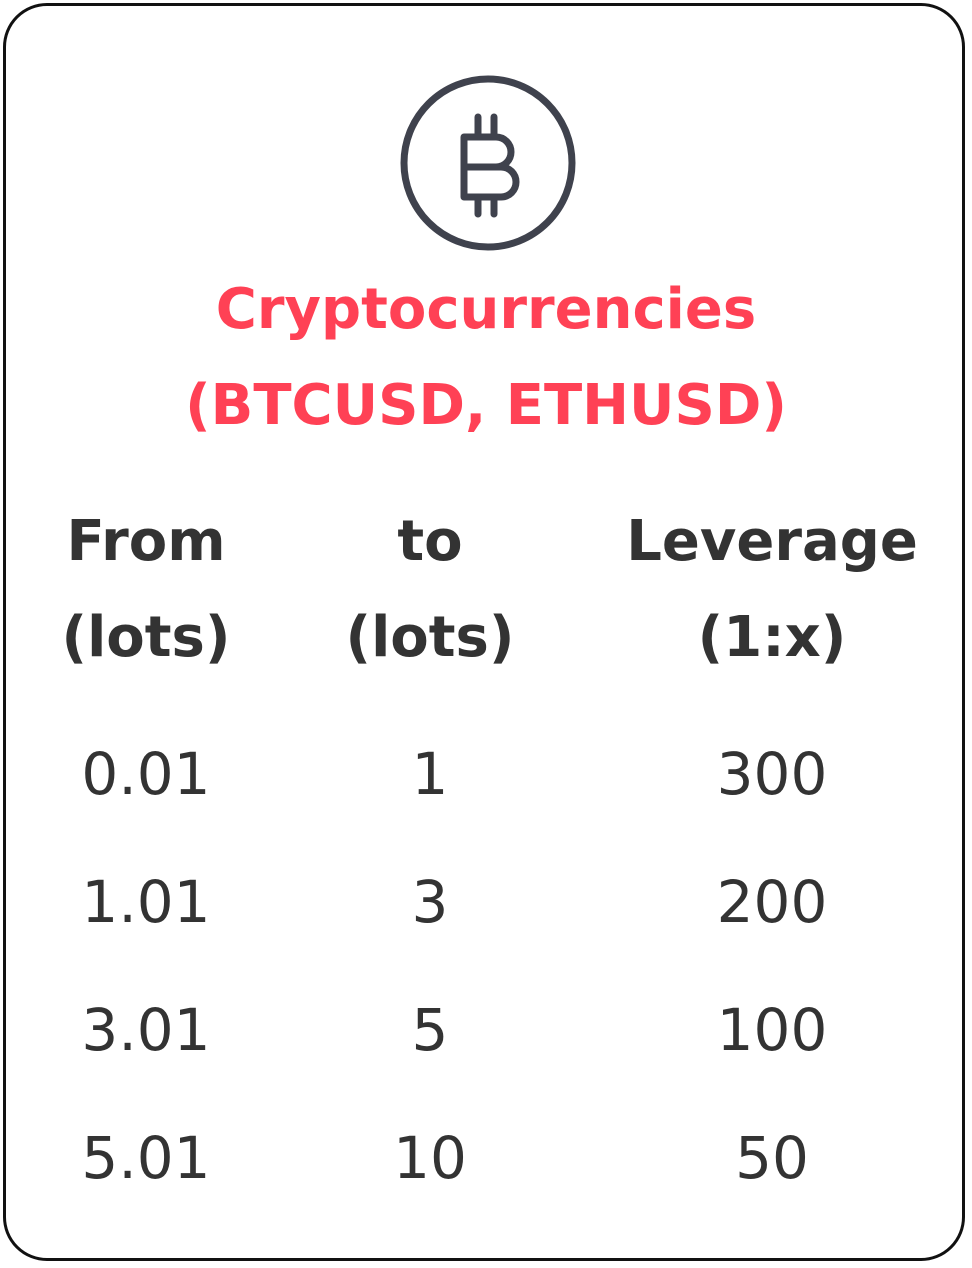  I want to click on cell-from-row-2: 1.01, so click(146, 902).